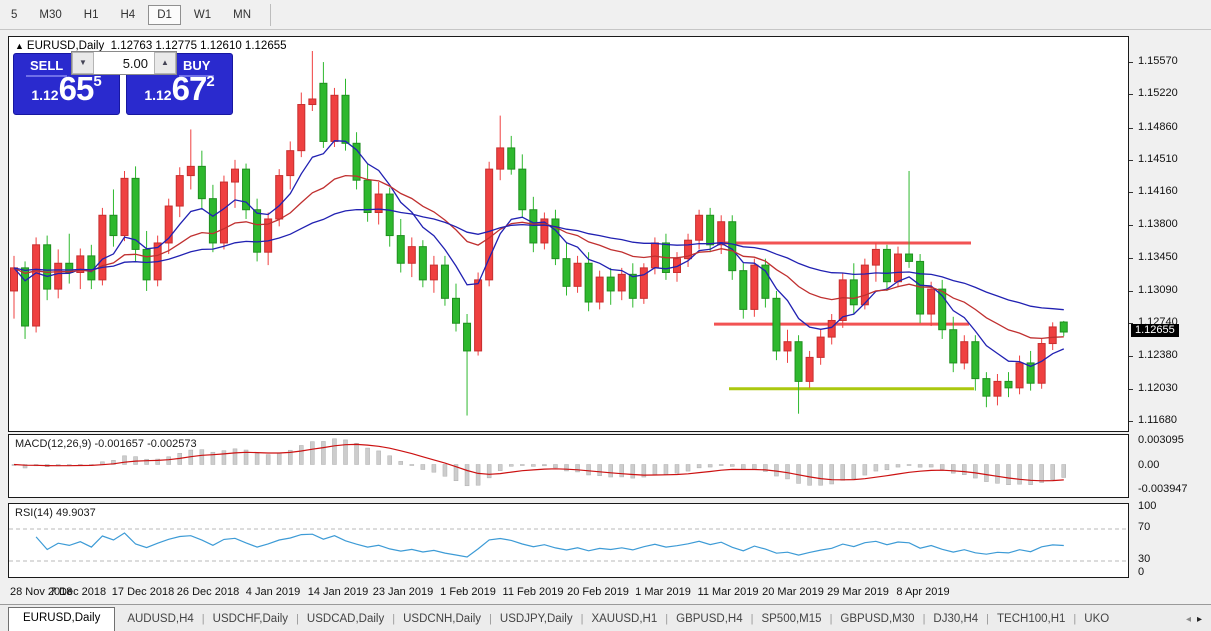 The width and height of the screenshot is (1211, 631). What do you see at coordinates (55, 513) in the screenshot?
I see `rsi-label: RSI(14) 49.9037` at bounding box center [55, 513].